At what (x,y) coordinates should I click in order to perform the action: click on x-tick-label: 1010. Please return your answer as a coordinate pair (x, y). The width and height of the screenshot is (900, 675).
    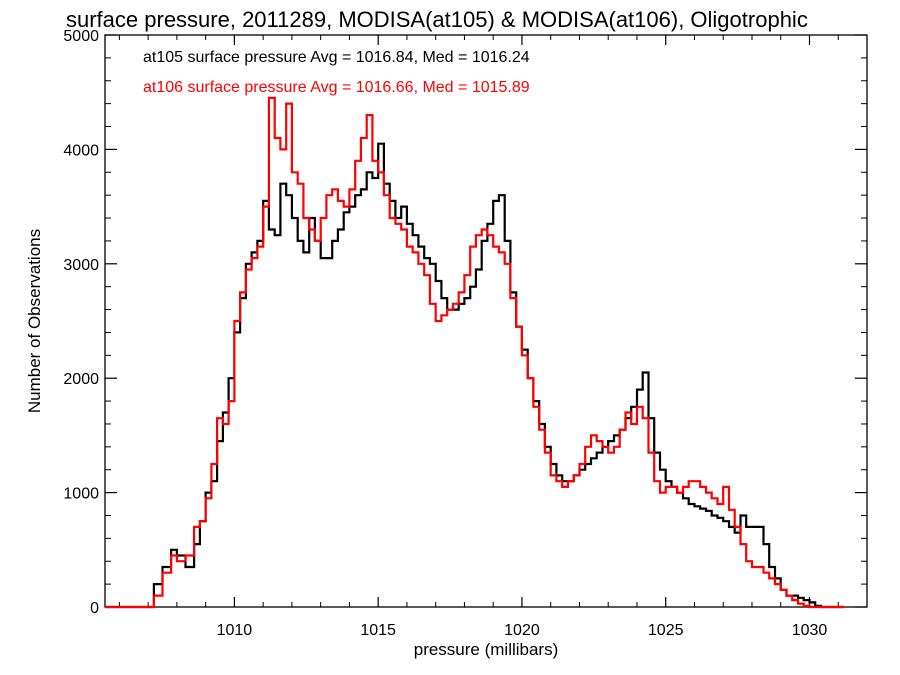
    Looking at the image, I should click on (235, 630).